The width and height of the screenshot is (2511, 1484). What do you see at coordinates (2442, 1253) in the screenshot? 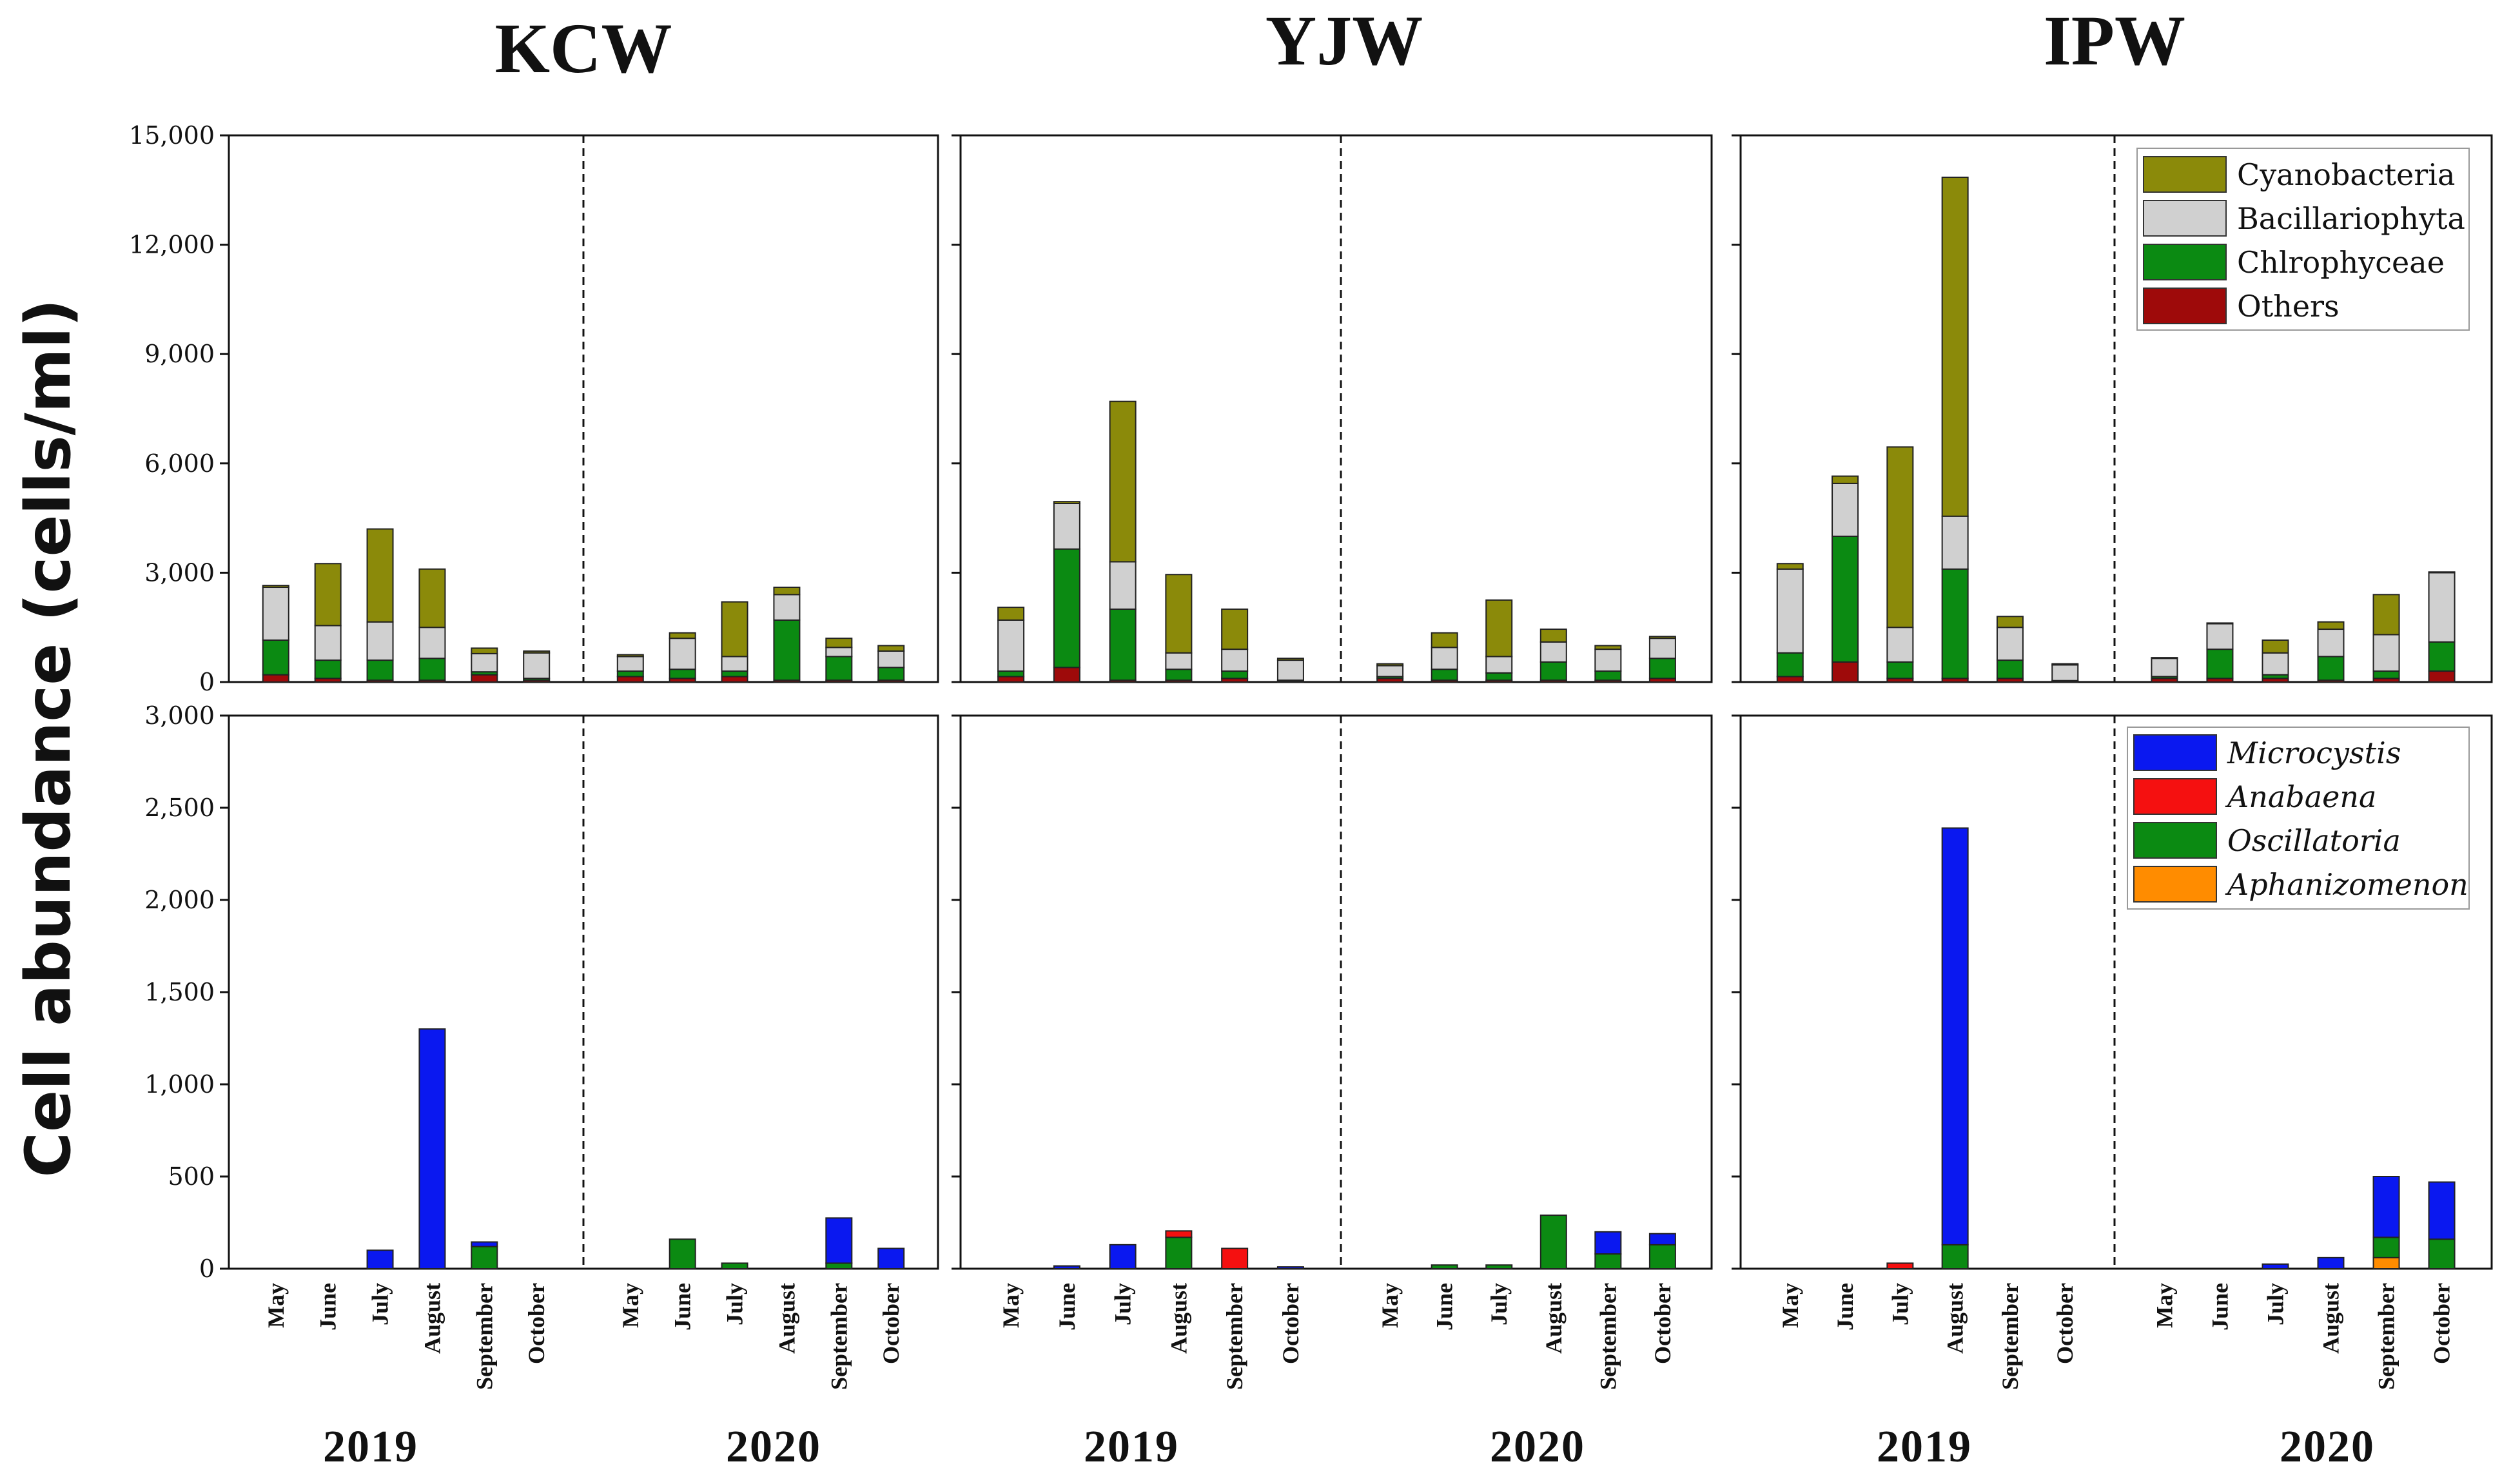
I see `bar-ipw-2020-october-oscillatoria` at bounding box center [2442, 1253].